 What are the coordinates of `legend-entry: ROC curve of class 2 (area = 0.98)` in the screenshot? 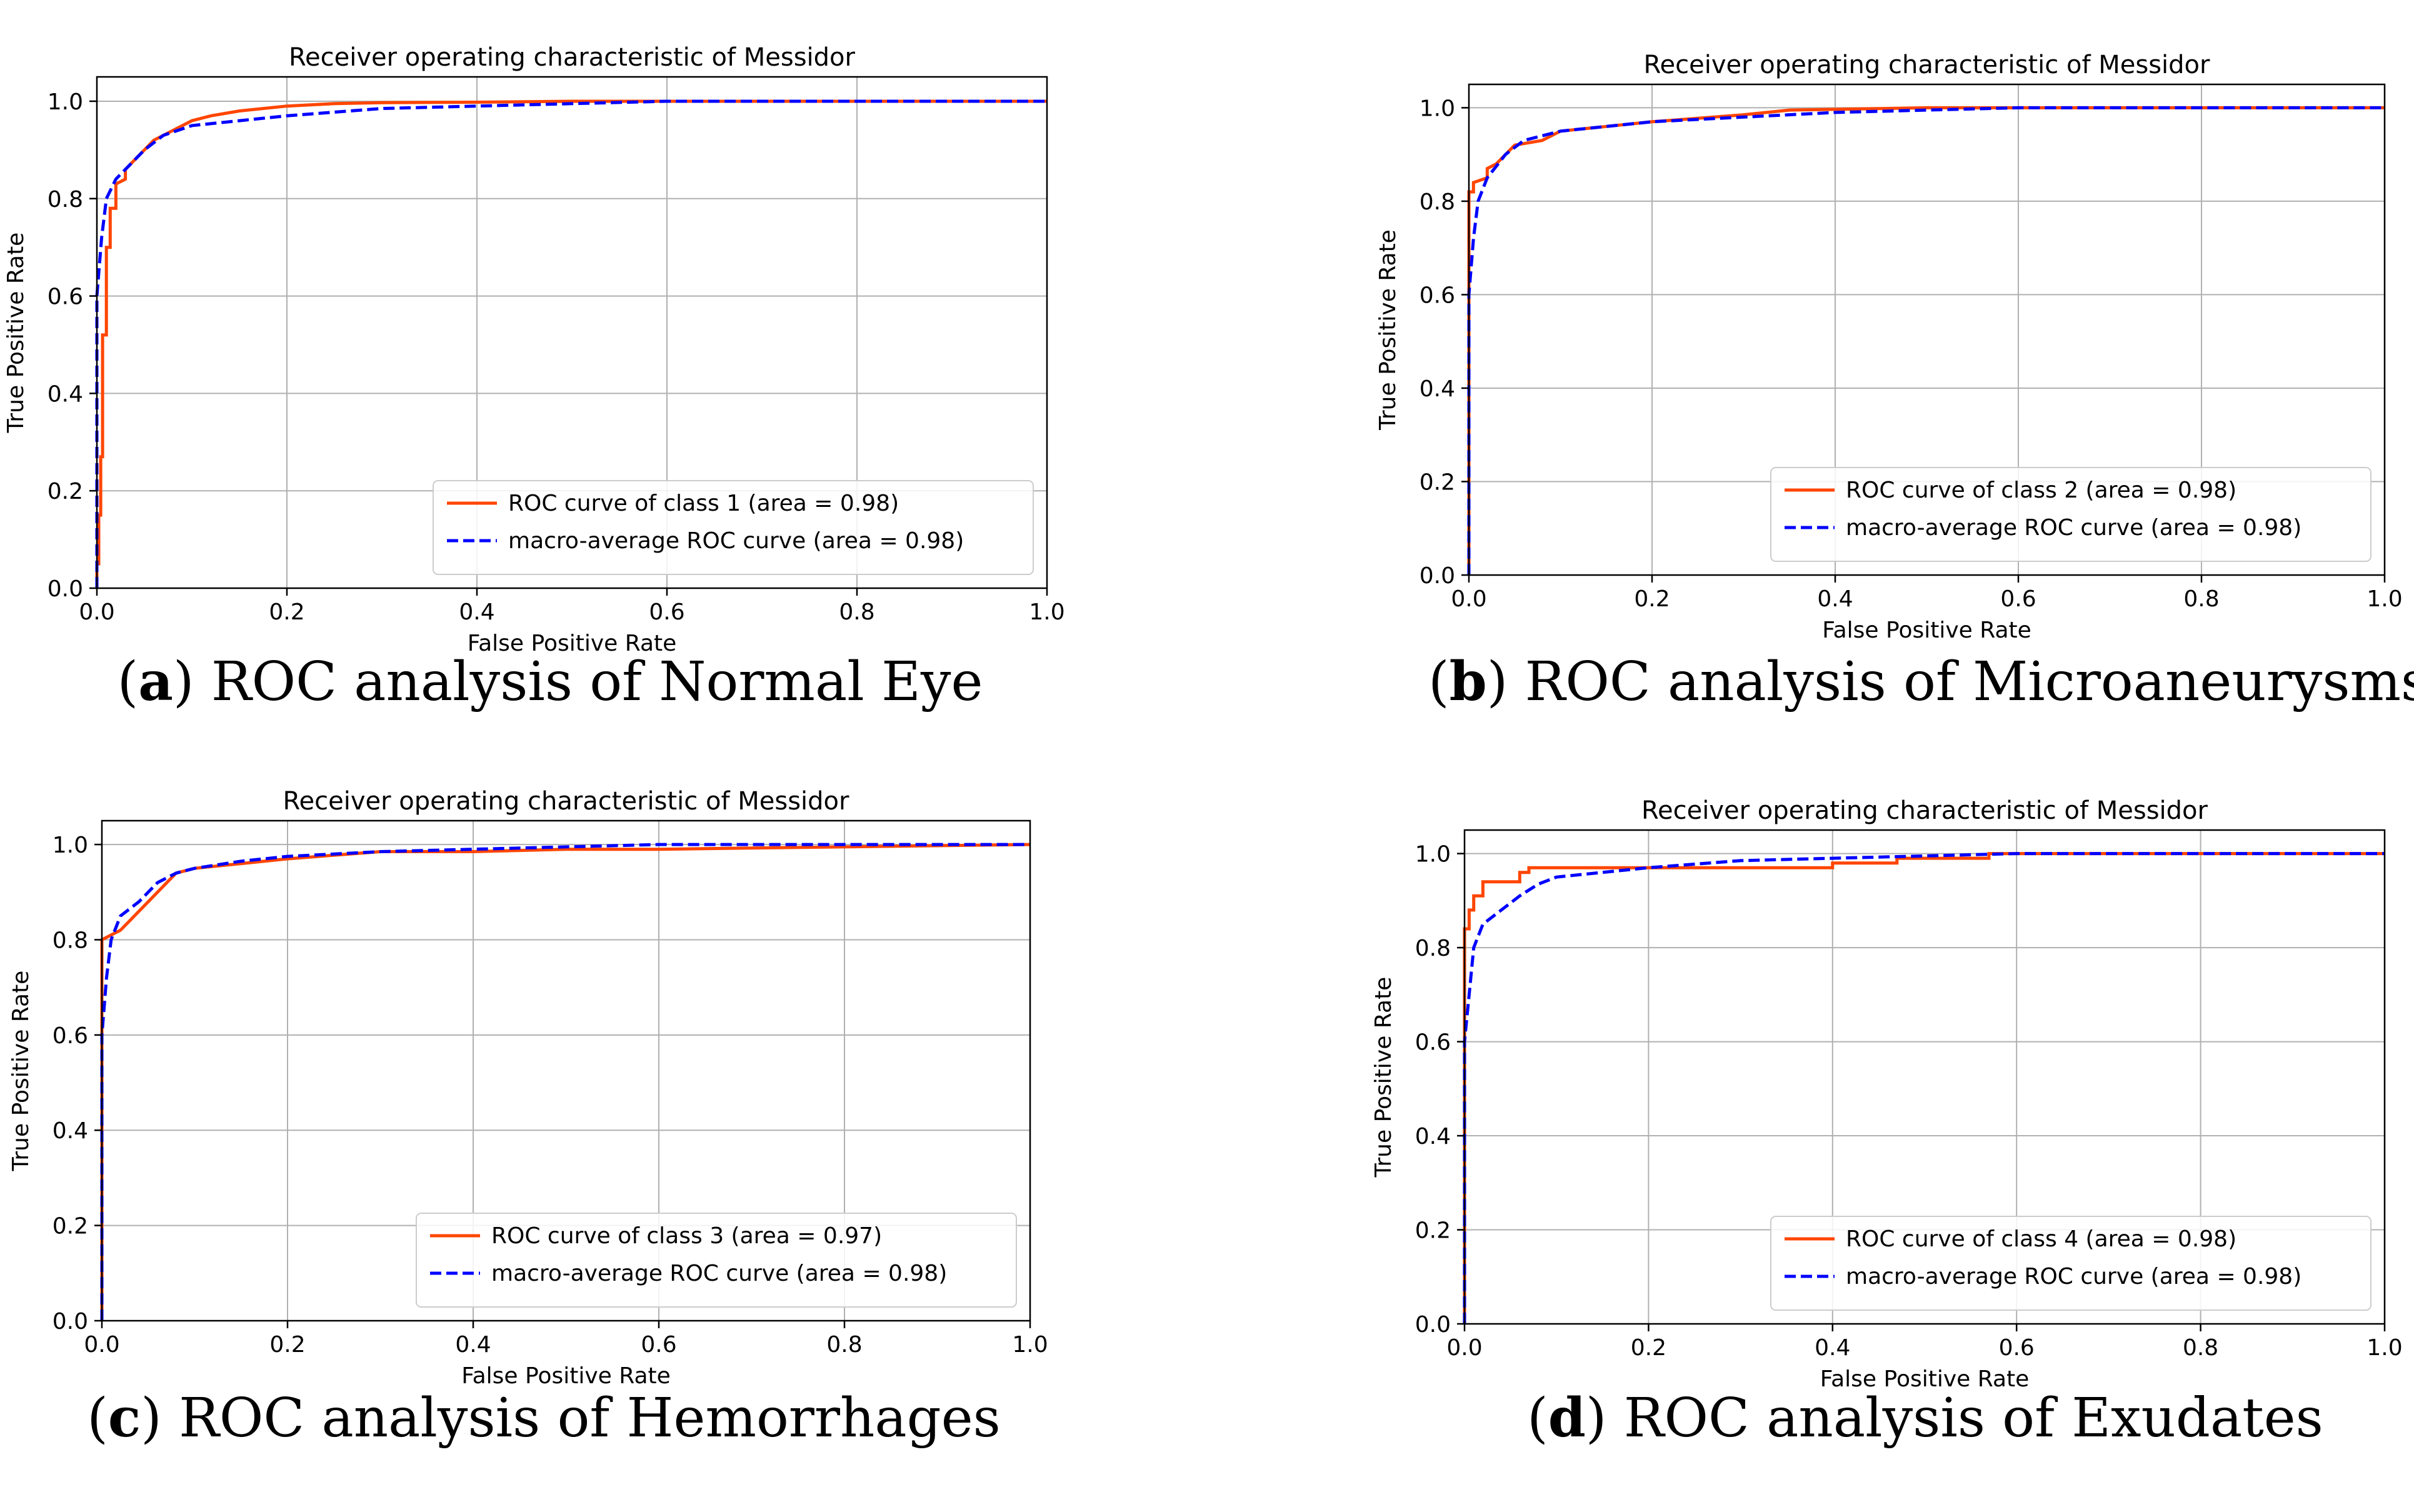 It's located at (2041, 490).